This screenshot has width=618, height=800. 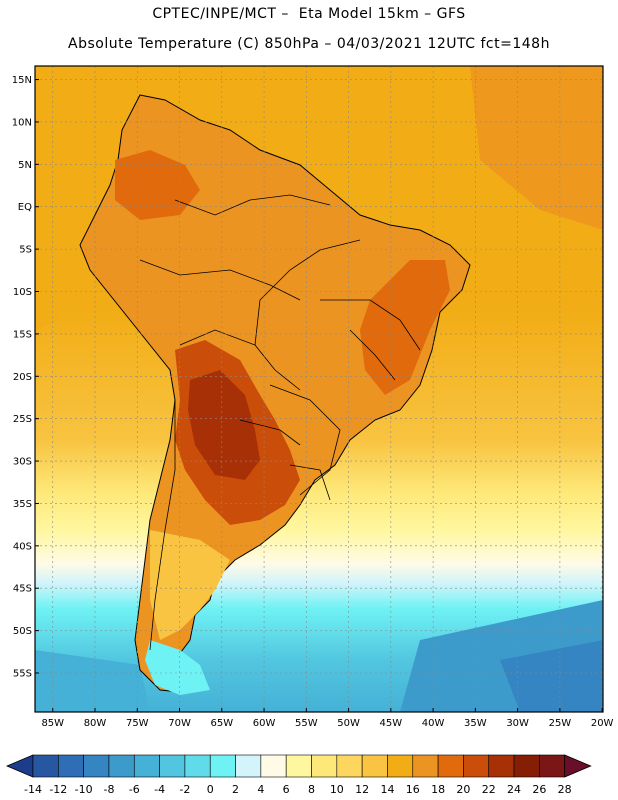 I want to click on lat-label: 20S, so click(x=22, y=377).